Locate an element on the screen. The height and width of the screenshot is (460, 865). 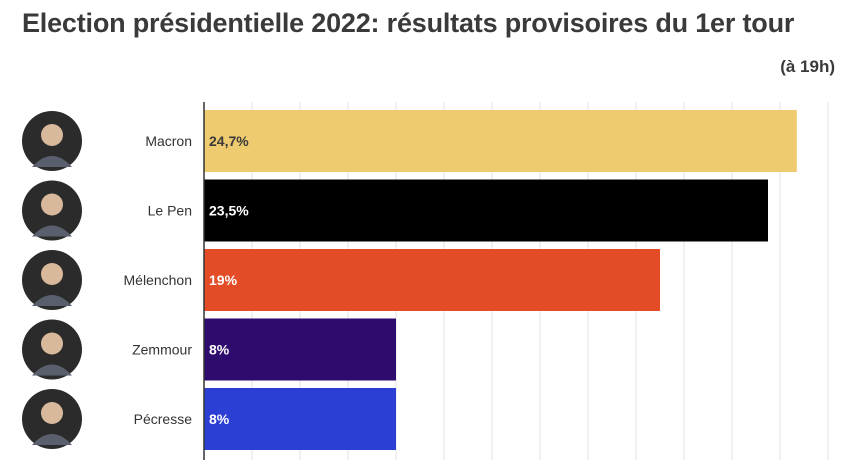
value-label: 23,5% is located at coordinates (229, 211).